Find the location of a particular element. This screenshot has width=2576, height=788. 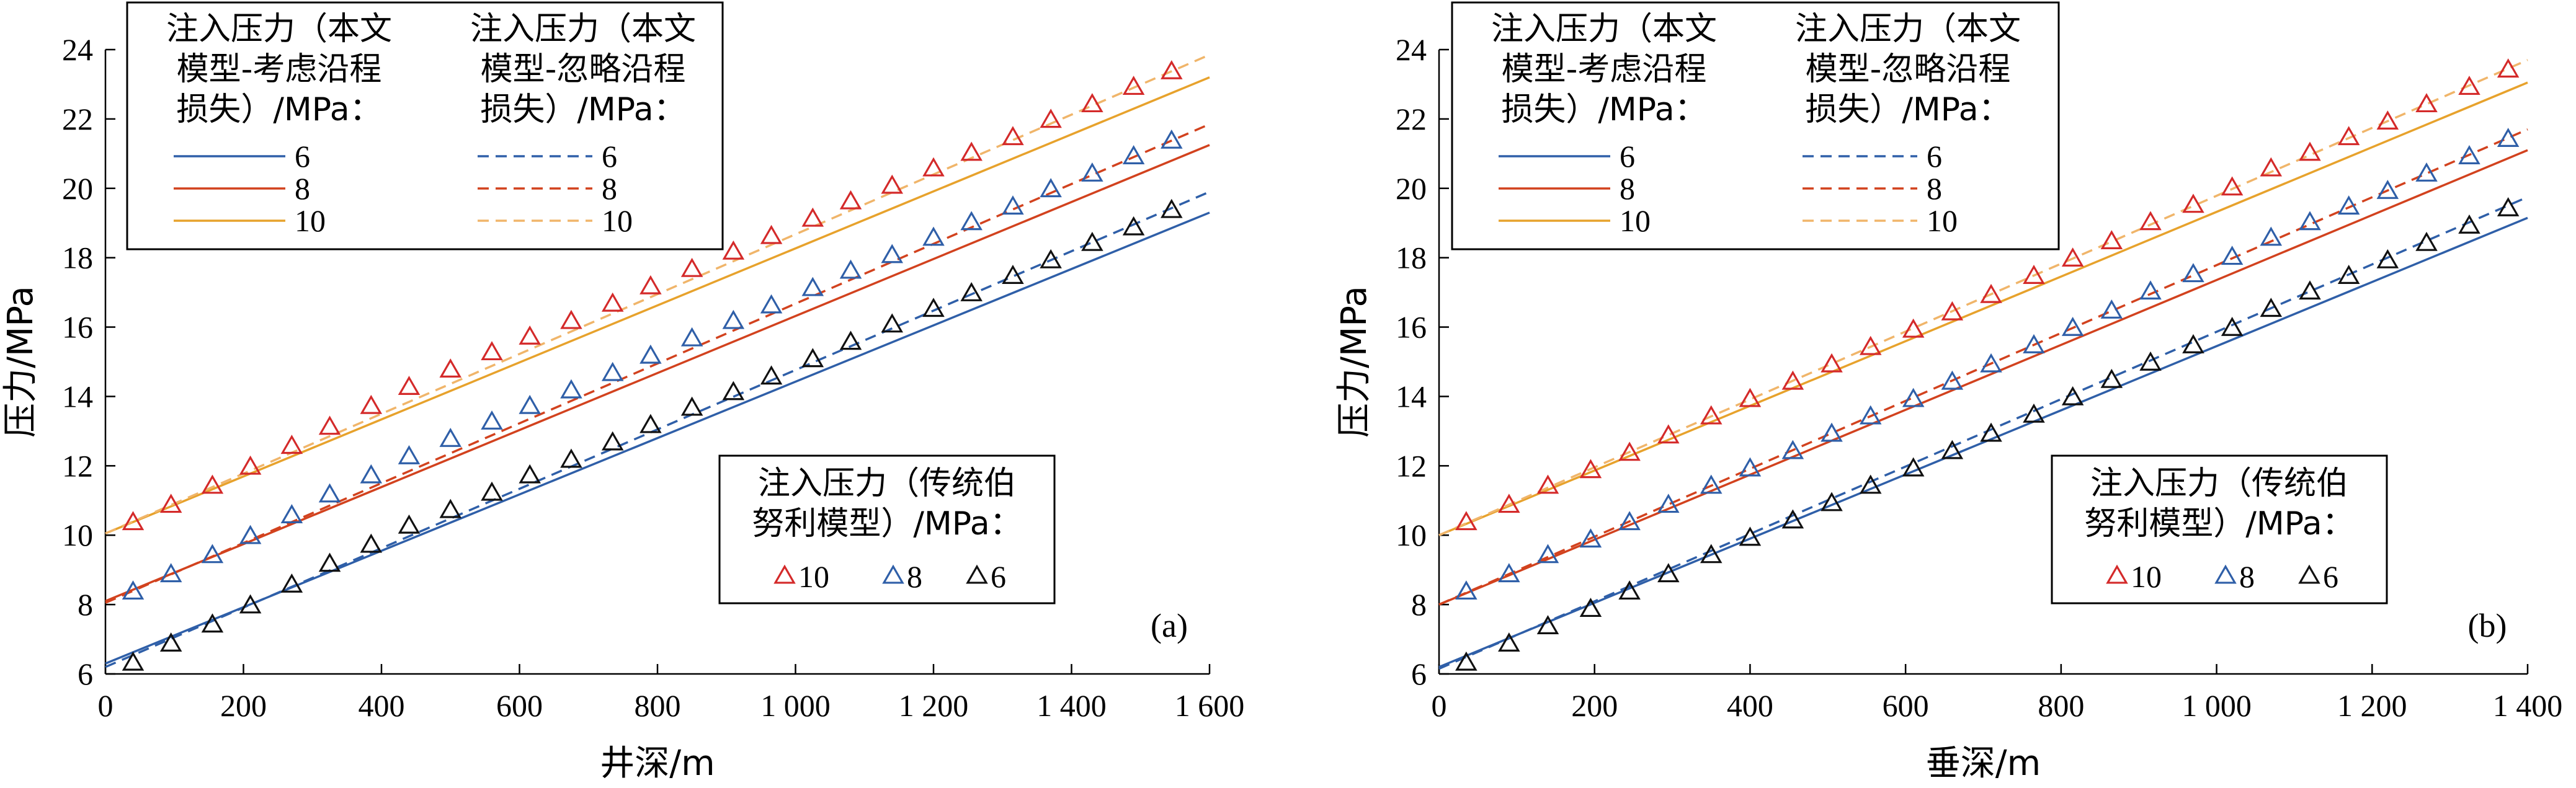

panel-a-x-tick-label: 800 is located at coordinates (658, 705).